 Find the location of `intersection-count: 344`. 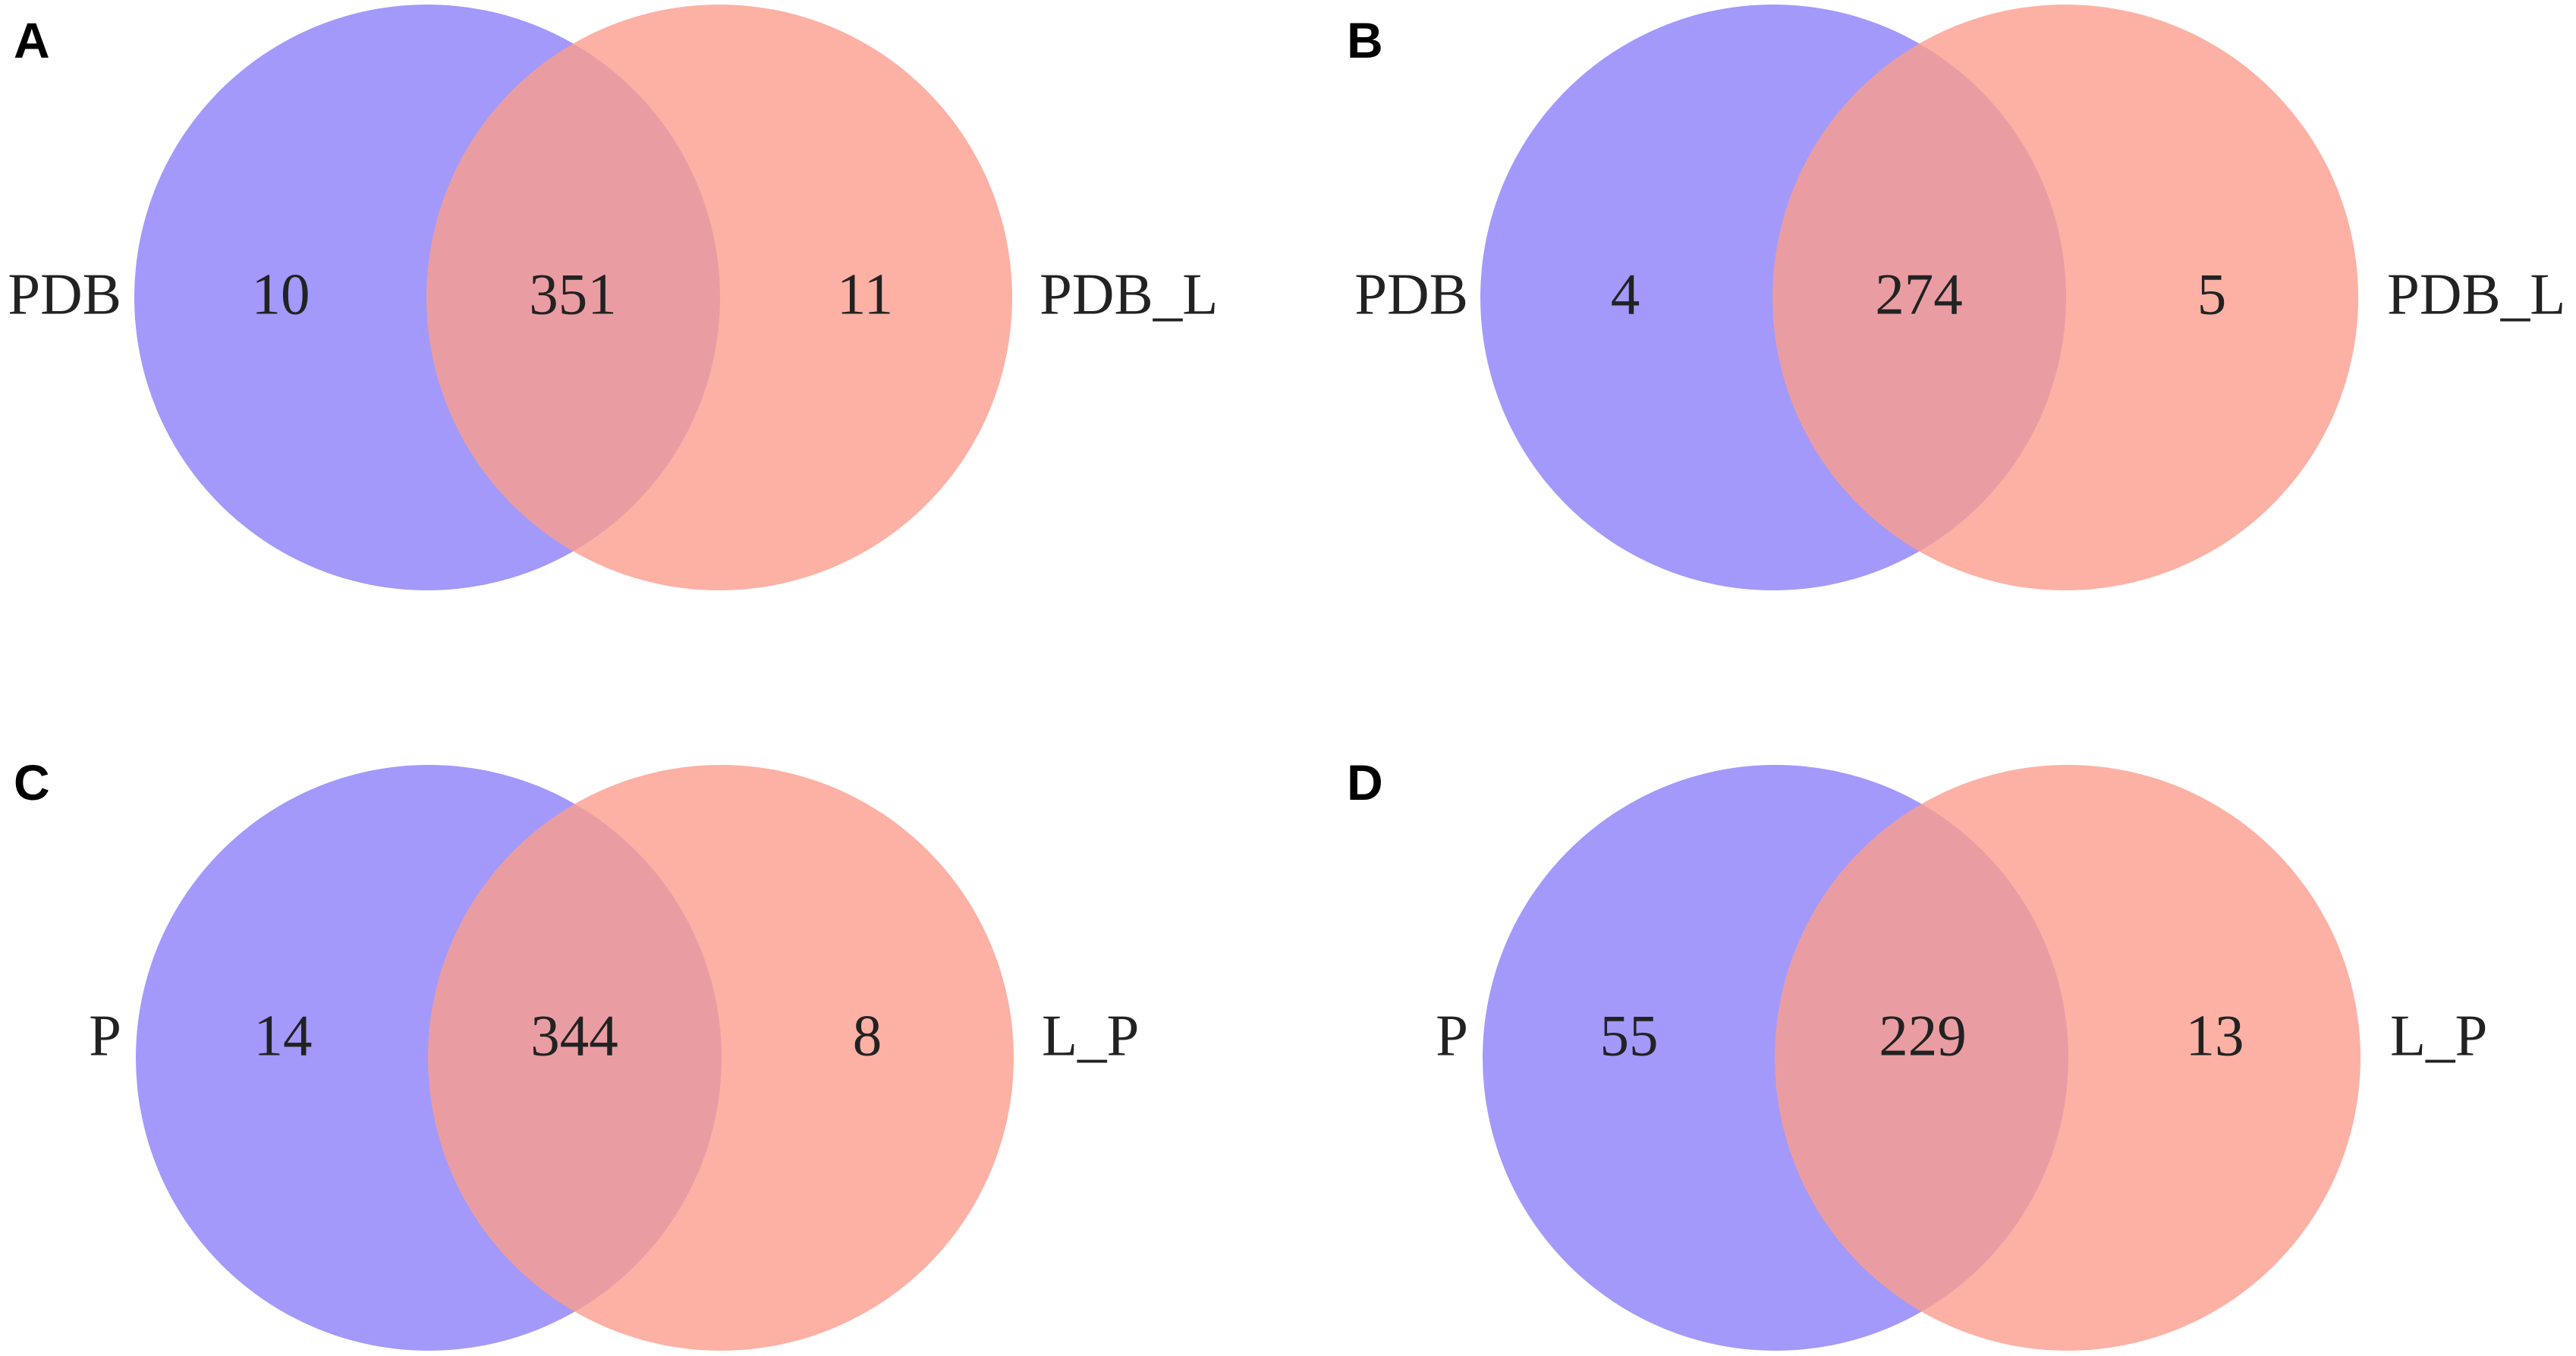

intersection-count: 344 is located at coordinates (574, 1035).